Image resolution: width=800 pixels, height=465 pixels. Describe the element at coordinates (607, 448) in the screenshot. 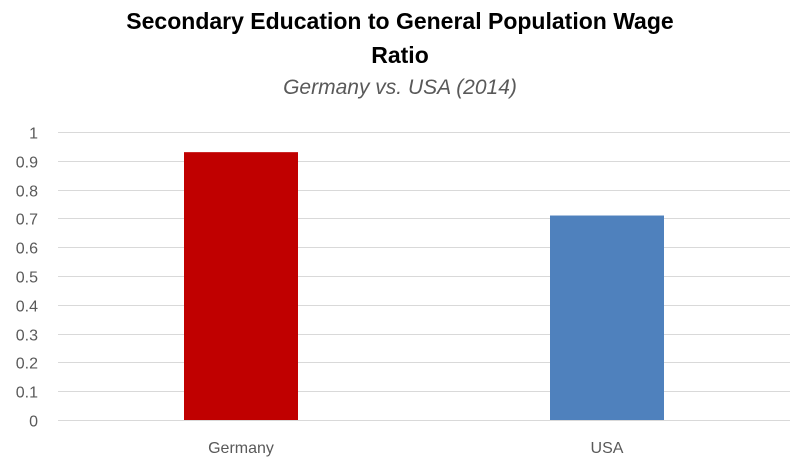

I see `x-category-label: USA` at that location.